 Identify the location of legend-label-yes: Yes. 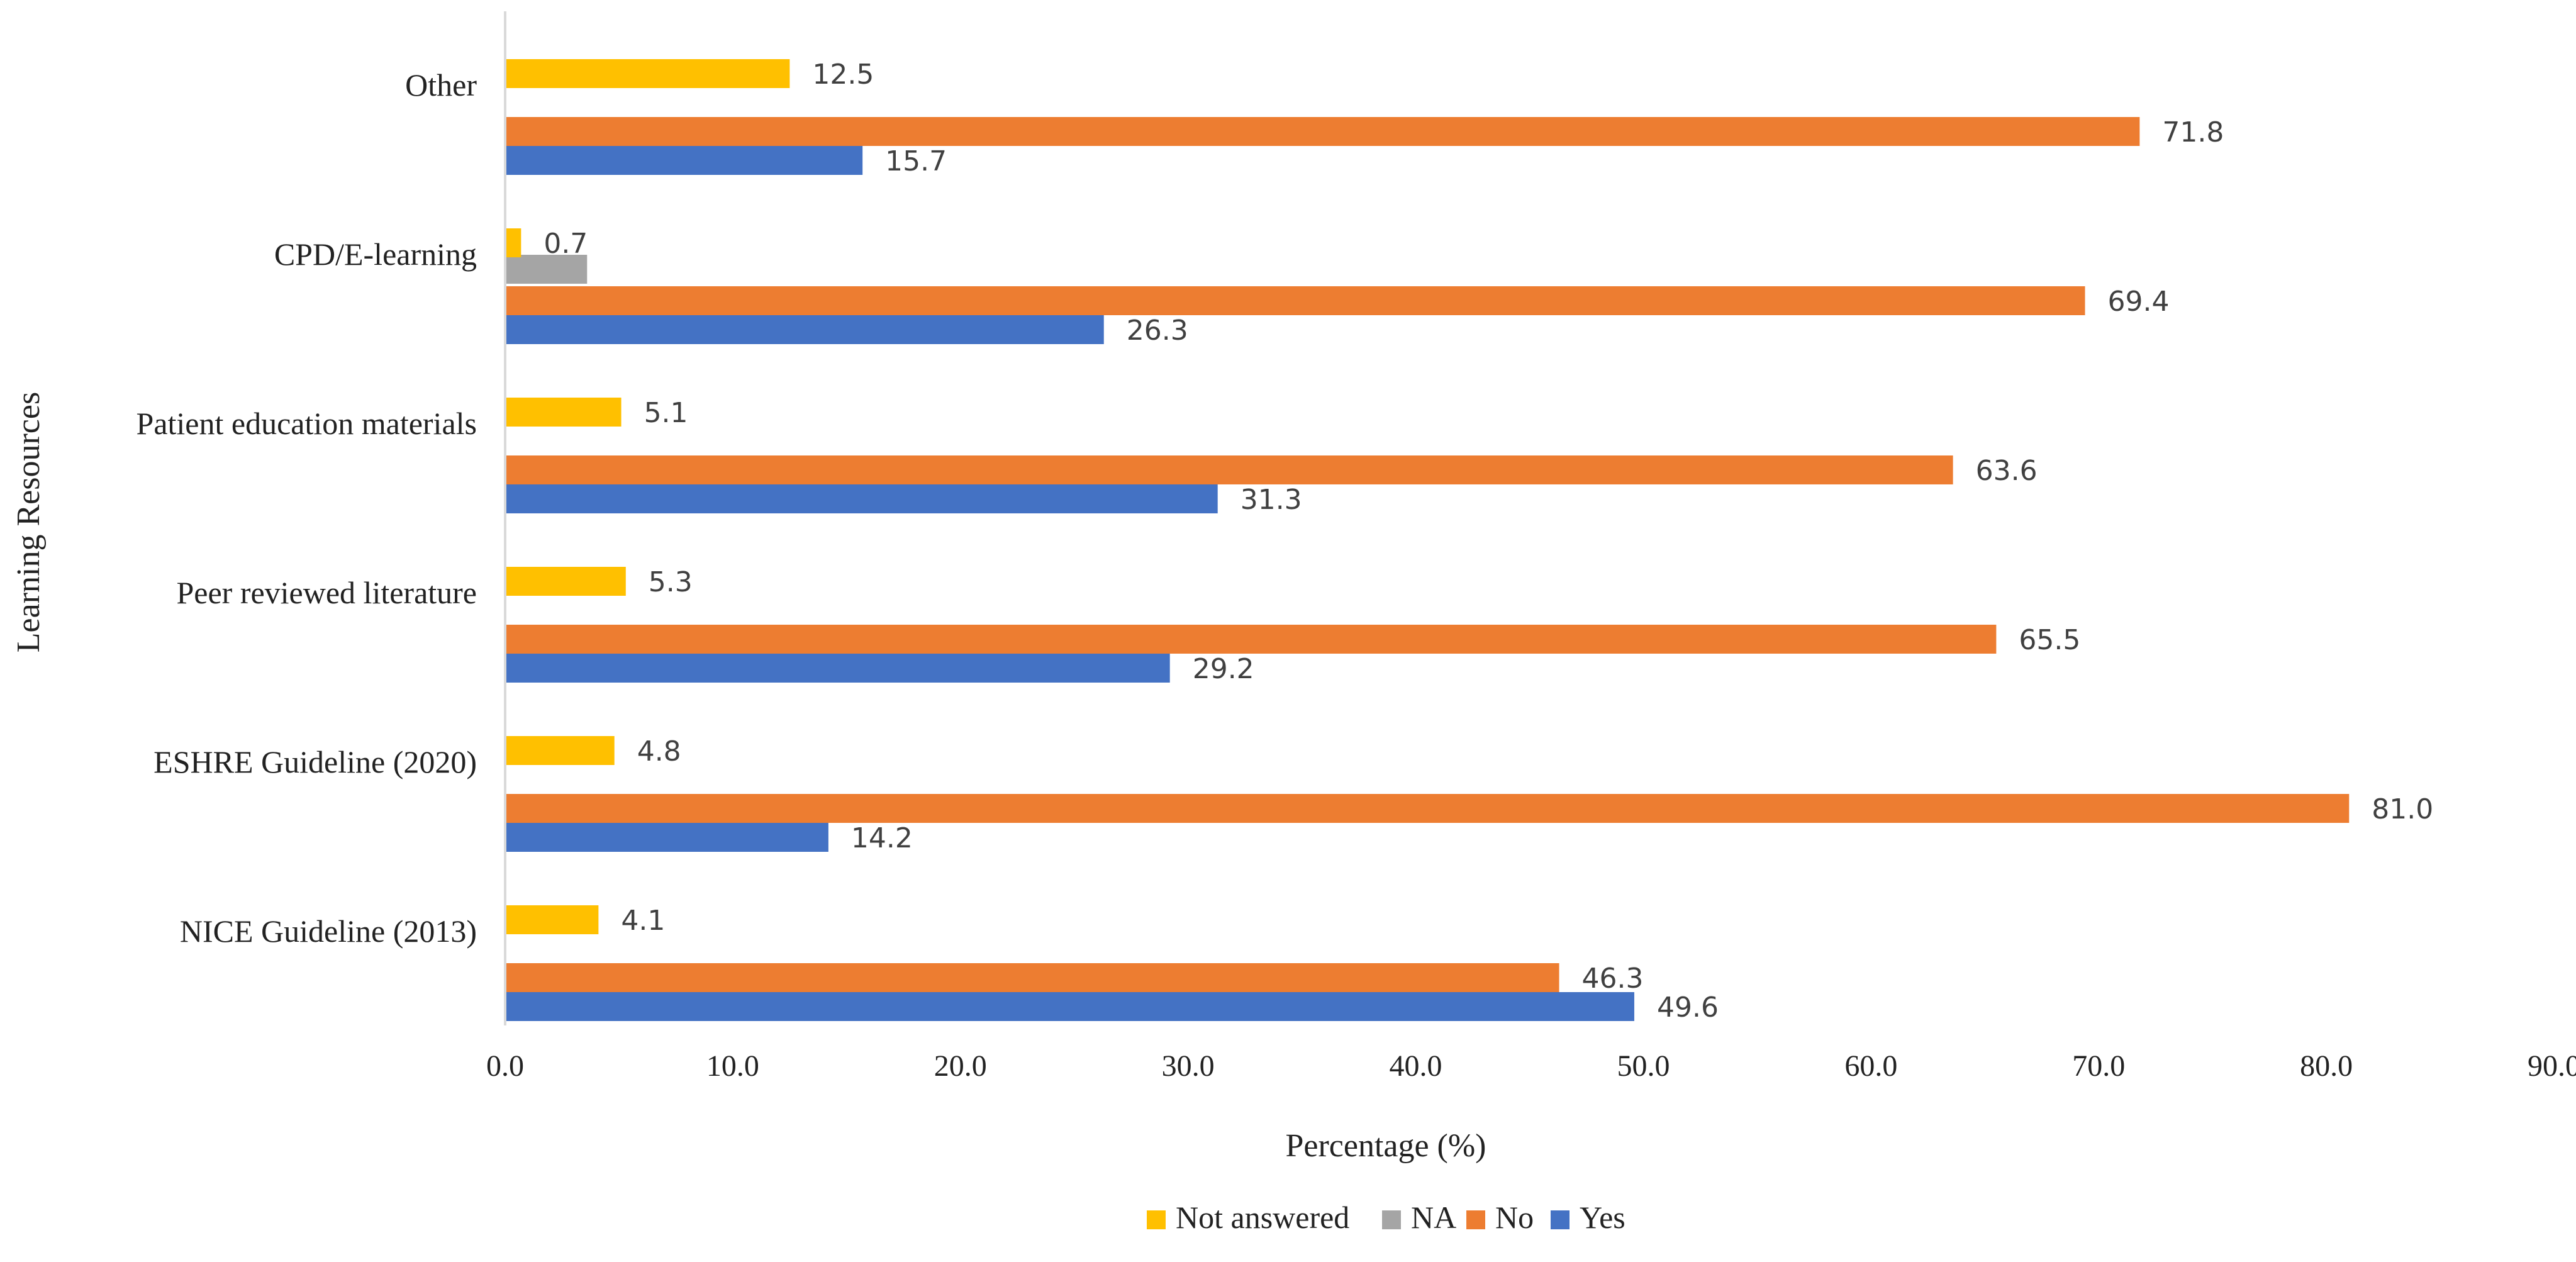
(1602, 1217).